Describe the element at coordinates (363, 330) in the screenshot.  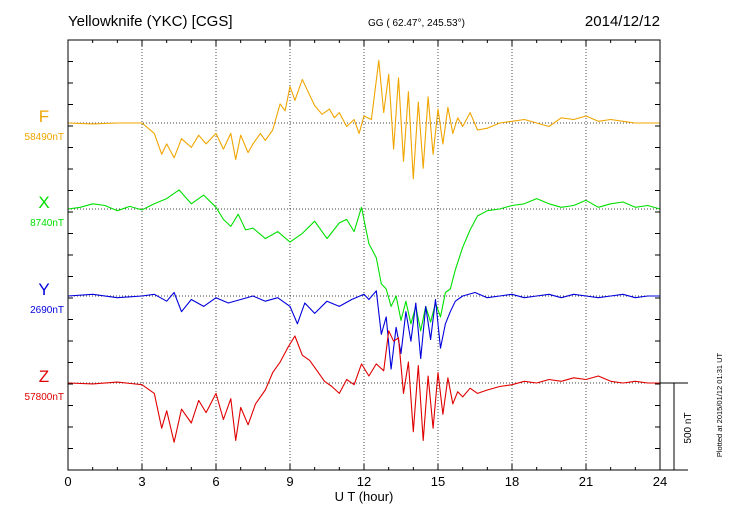
I see `series-line-y` at that location.